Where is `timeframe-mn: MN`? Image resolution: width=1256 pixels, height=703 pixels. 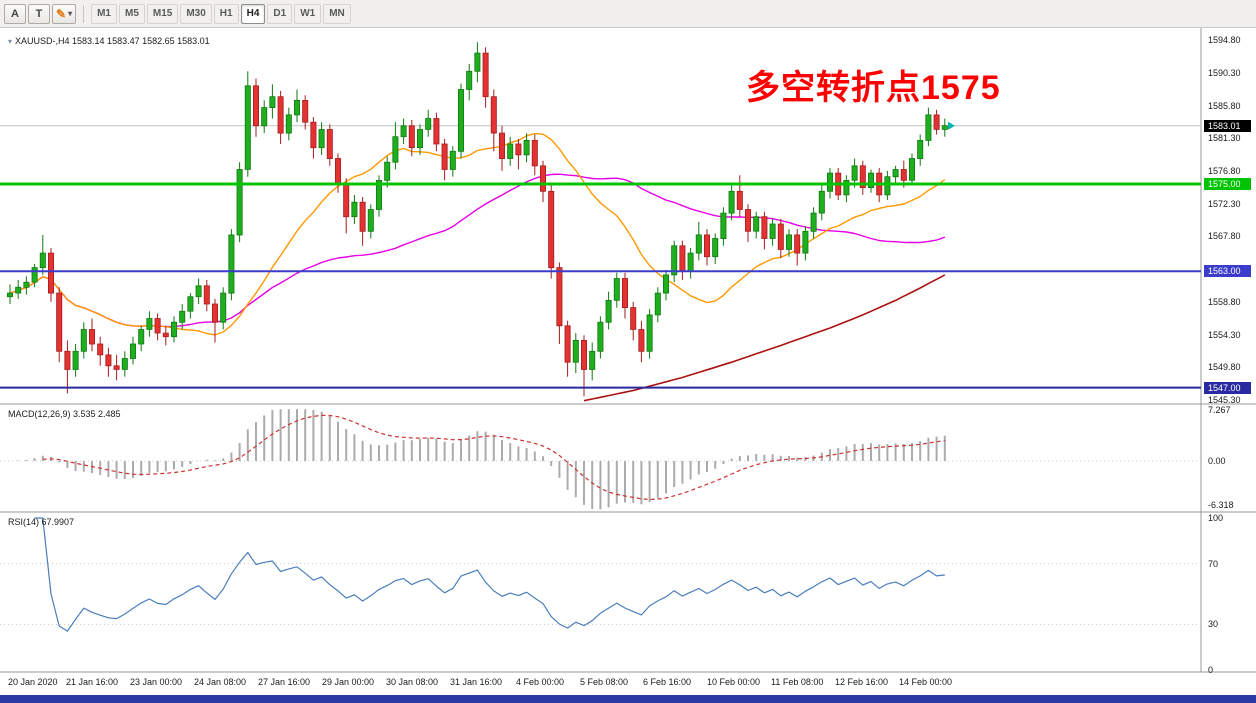 timeframe-mn: MN is located at coordinates (337, 13).